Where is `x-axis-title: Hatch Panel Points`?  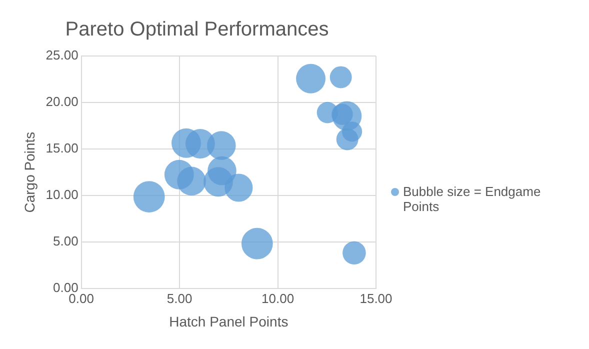
x-axis-title: Hatch Panel Points is located at coordinates (228, 321).